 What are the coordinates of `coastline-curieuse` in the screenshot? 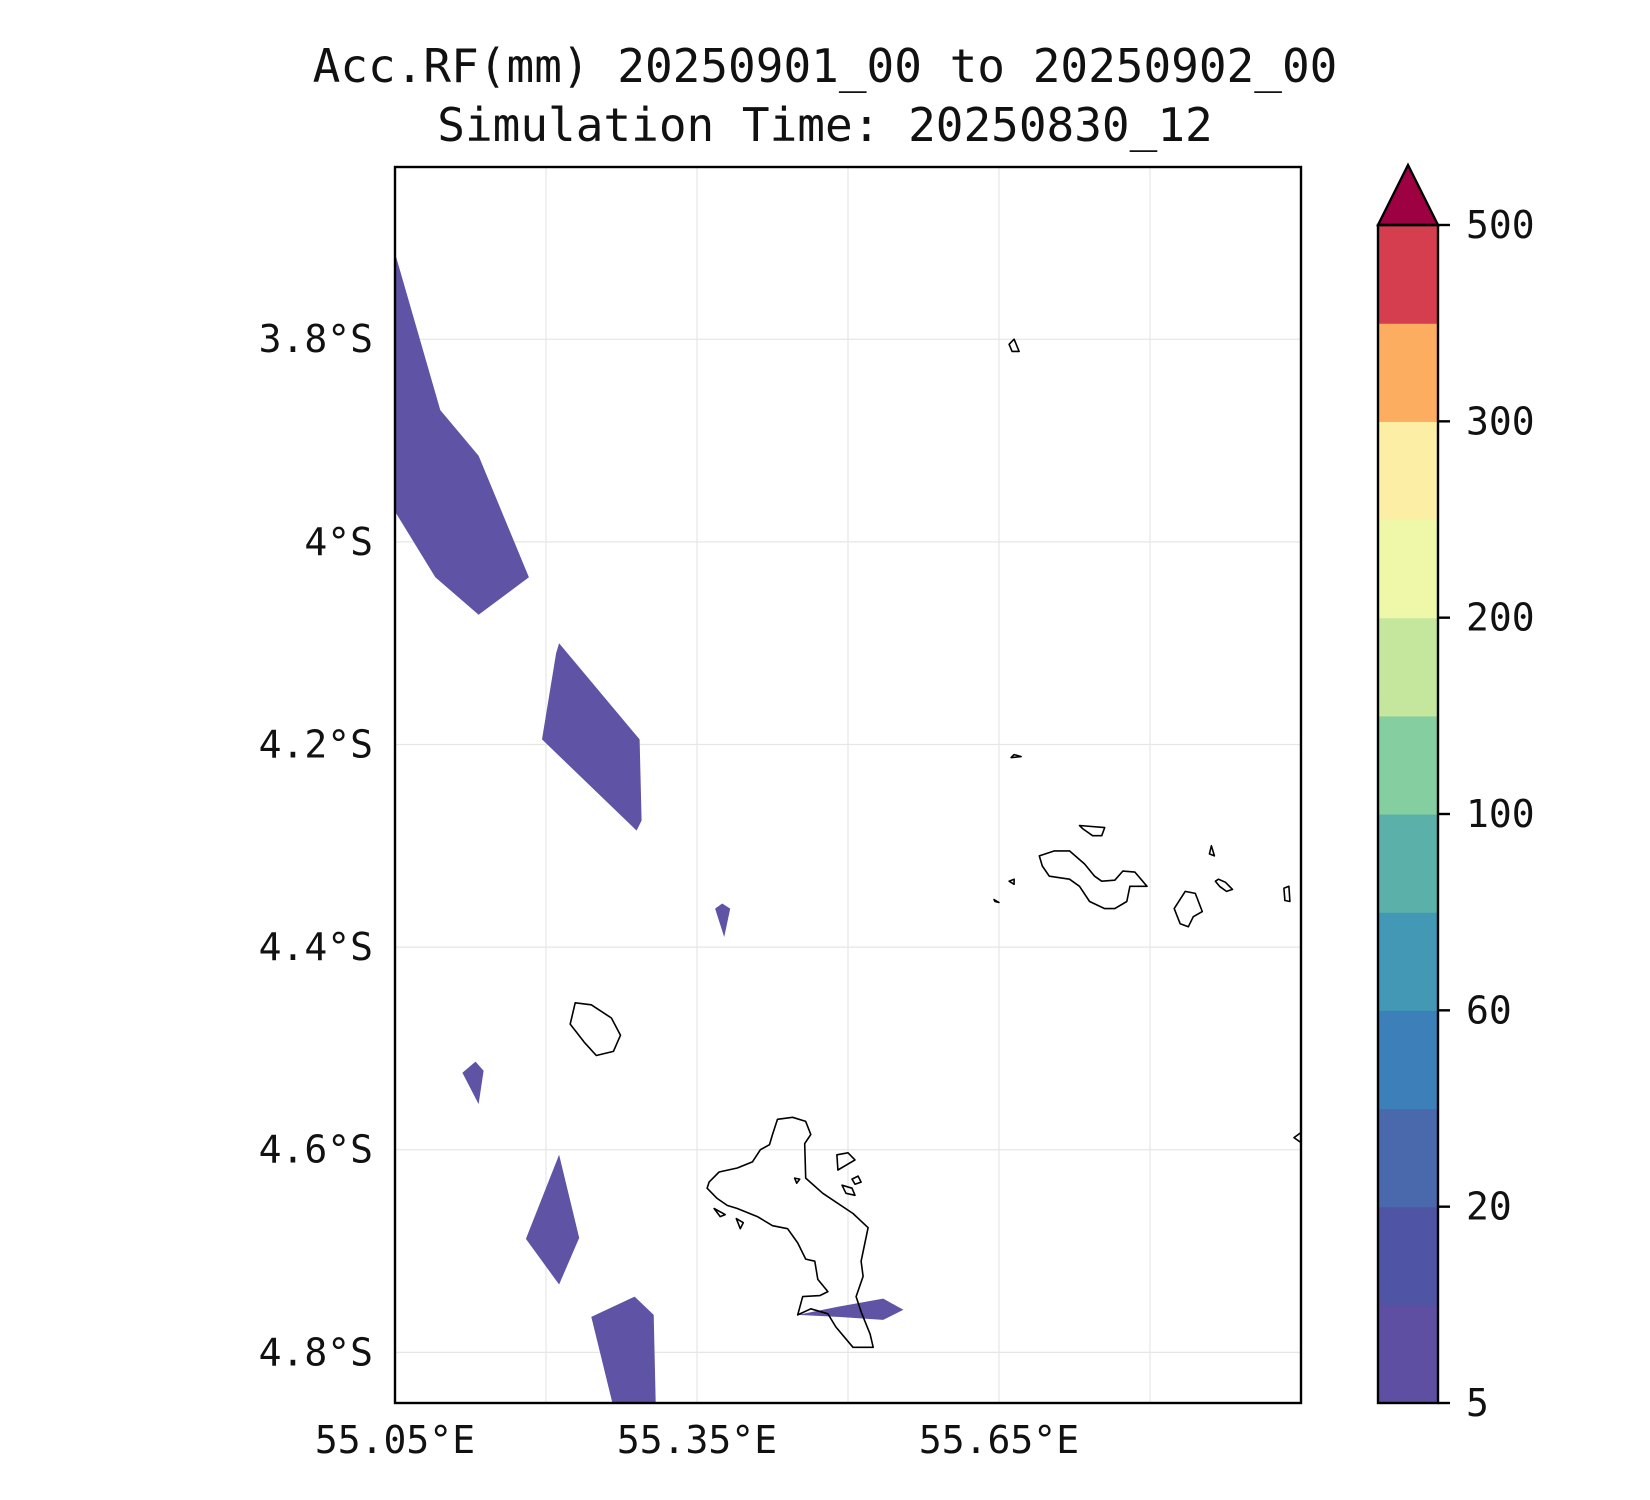 It's located at (1092, 830).